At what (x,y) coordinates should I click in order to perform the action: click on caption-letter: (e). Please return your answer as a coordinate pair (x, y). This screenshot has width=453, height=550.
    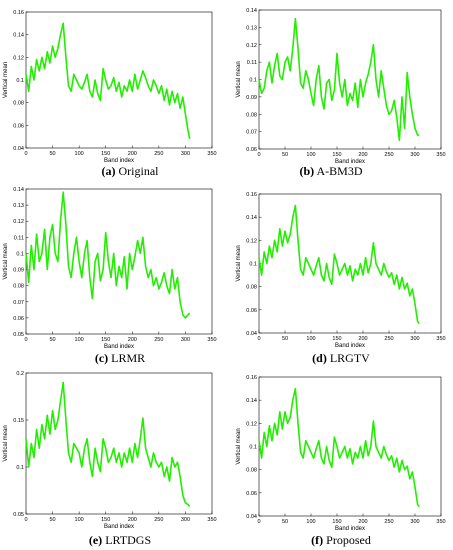
    Looking at the image, I should click on (95, 540).